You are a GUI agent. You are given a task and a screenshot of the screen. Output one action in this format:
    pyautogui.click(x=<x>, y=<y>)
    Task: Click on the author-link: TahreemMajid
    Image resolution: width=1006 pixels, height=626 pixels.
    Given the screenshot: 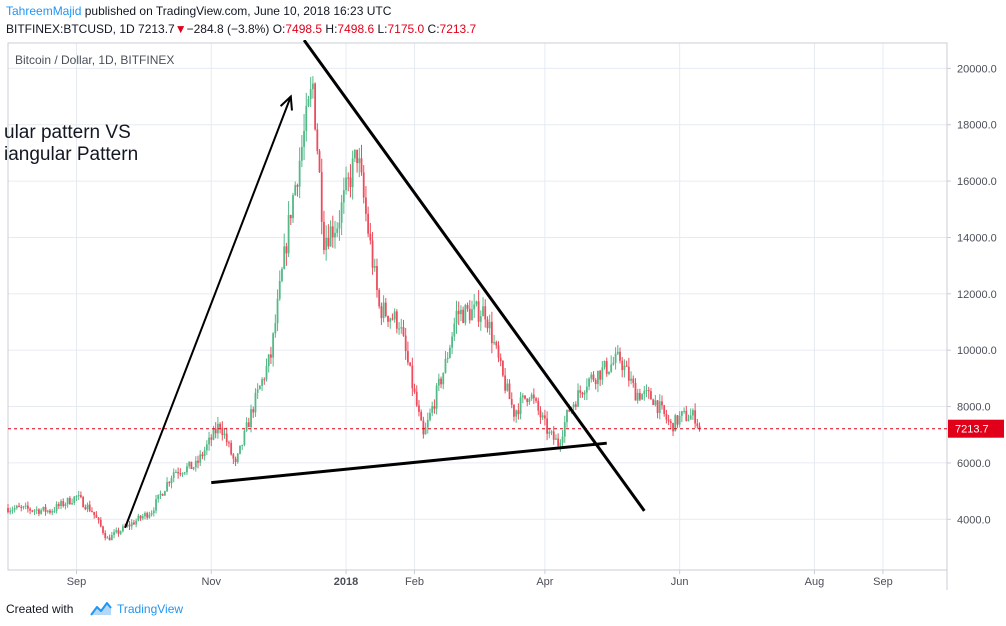 What is the action you would take?
    pyautogui.click(x=44, y=11)
    